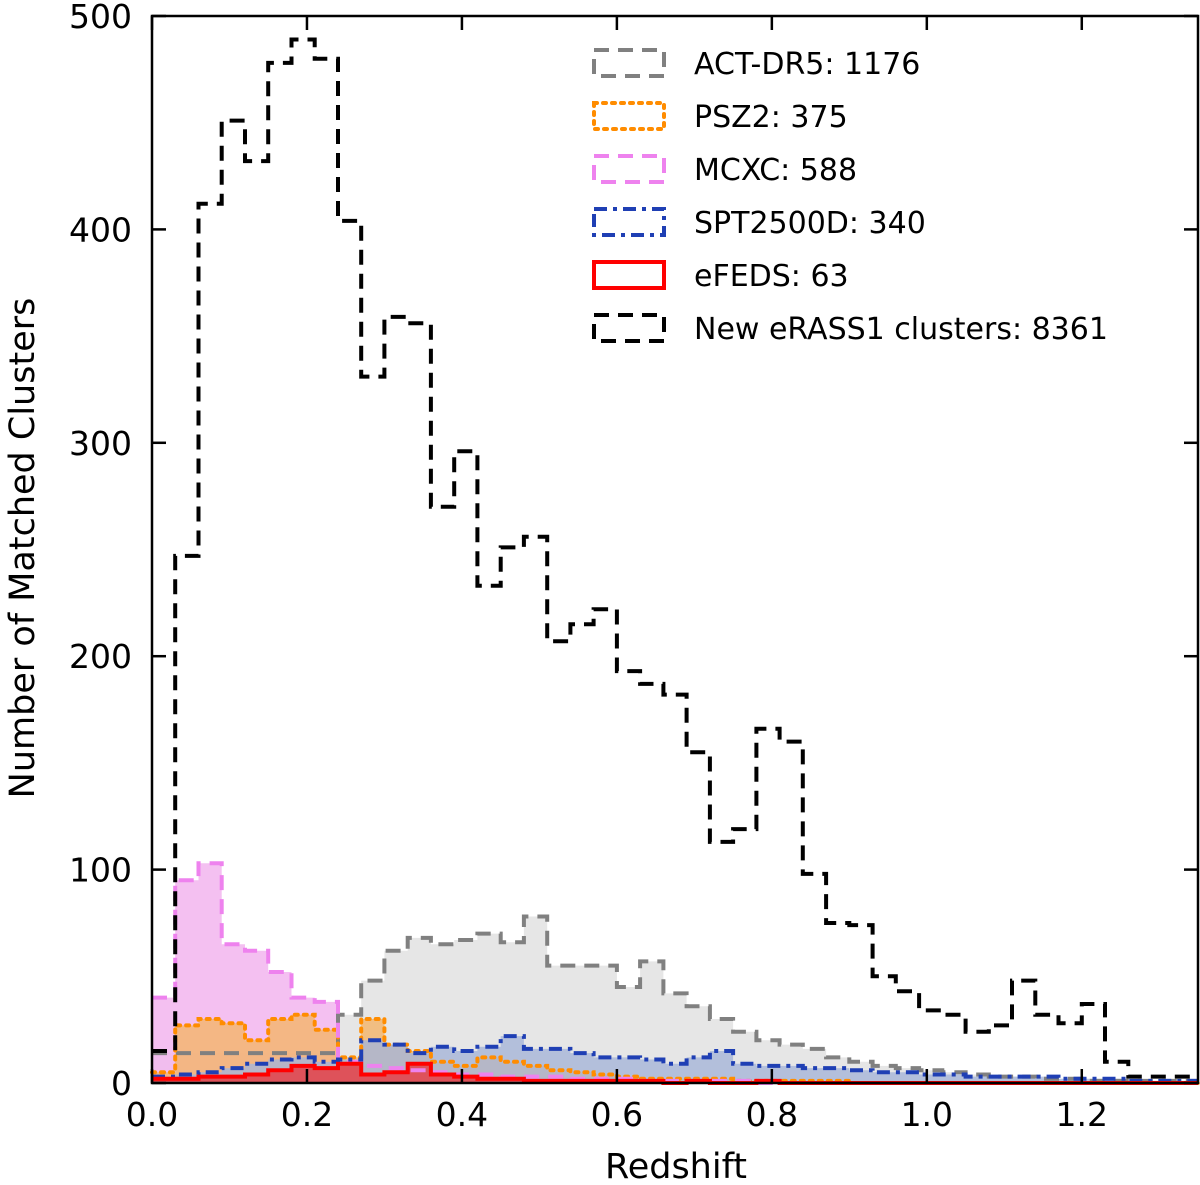 The width and height of the screenshot is (1200, 1185). What do you see at coordinates (121, 1083) in the screenshot?
I see `y-tick-label: 0` at bounding box center [121, 1083].